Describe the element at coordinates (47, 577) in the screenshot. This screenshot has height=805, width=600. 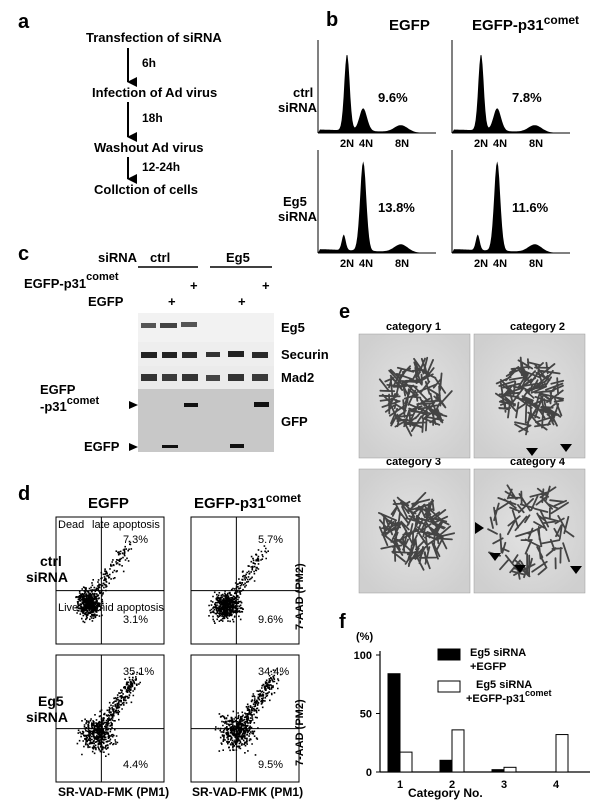
I see `d-row-ctrl-sirna: siRNA` at that location.